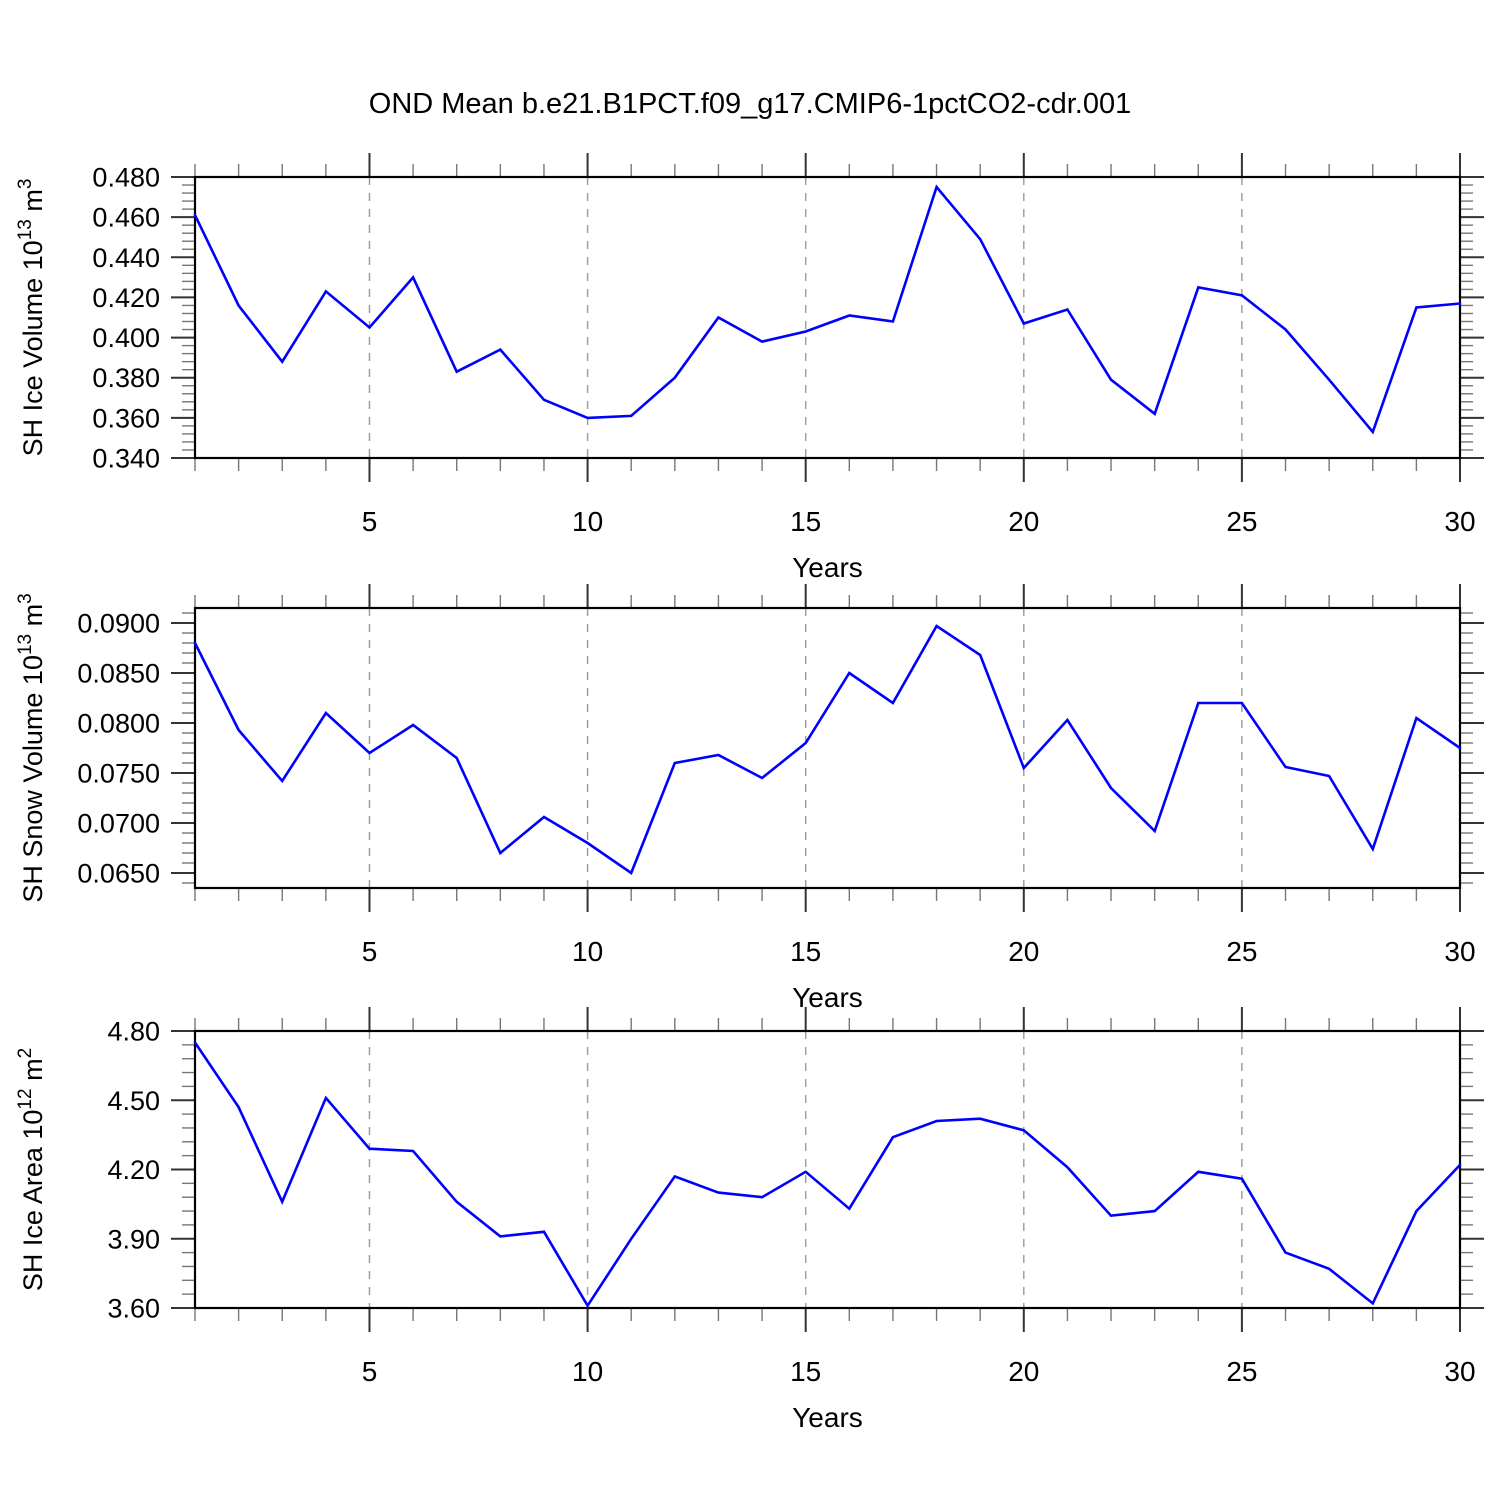  Describe the element at coordinates (126, 218) in the screenshot. I see `y-tick-label: 0.460` at that location.